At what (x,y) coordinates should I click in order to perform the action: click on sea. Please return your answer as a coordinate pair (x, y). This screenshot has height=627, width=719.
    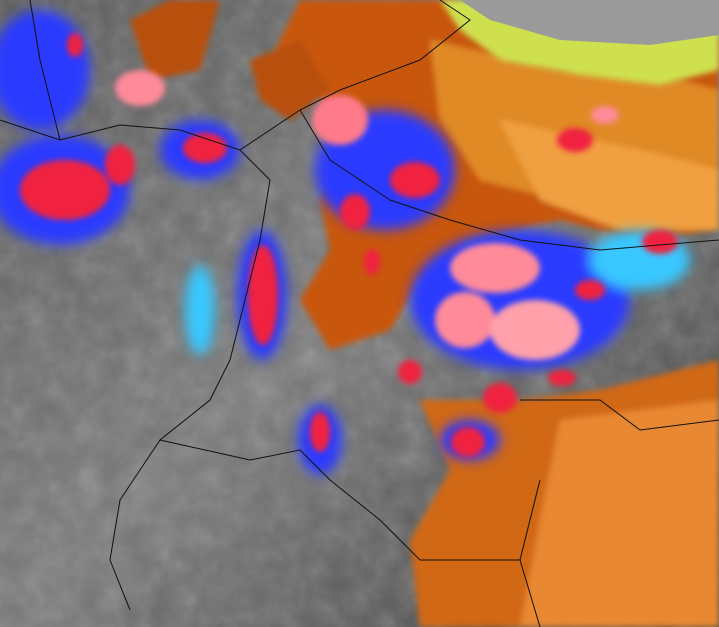
    Looking at the image, I should click on (589, 22).